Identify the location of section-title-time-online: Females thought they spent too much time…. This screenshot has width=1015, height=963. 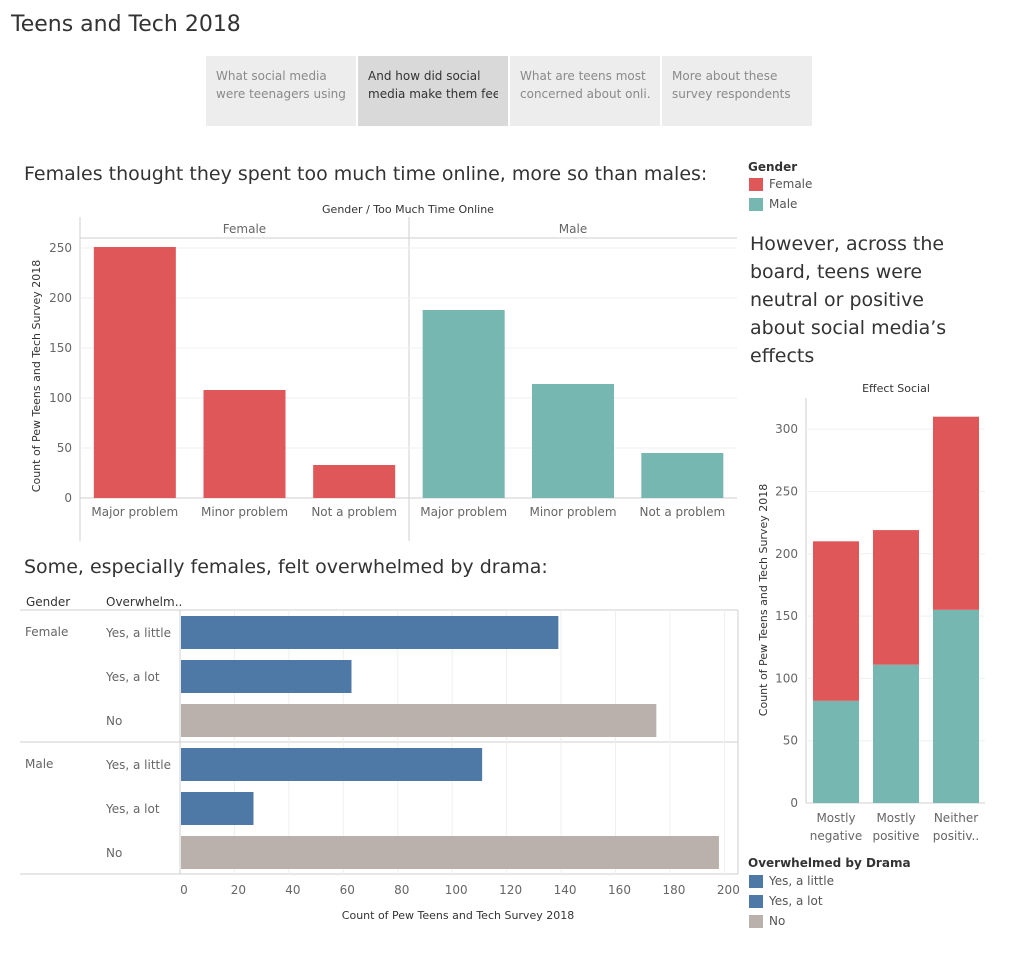
(366, 174).